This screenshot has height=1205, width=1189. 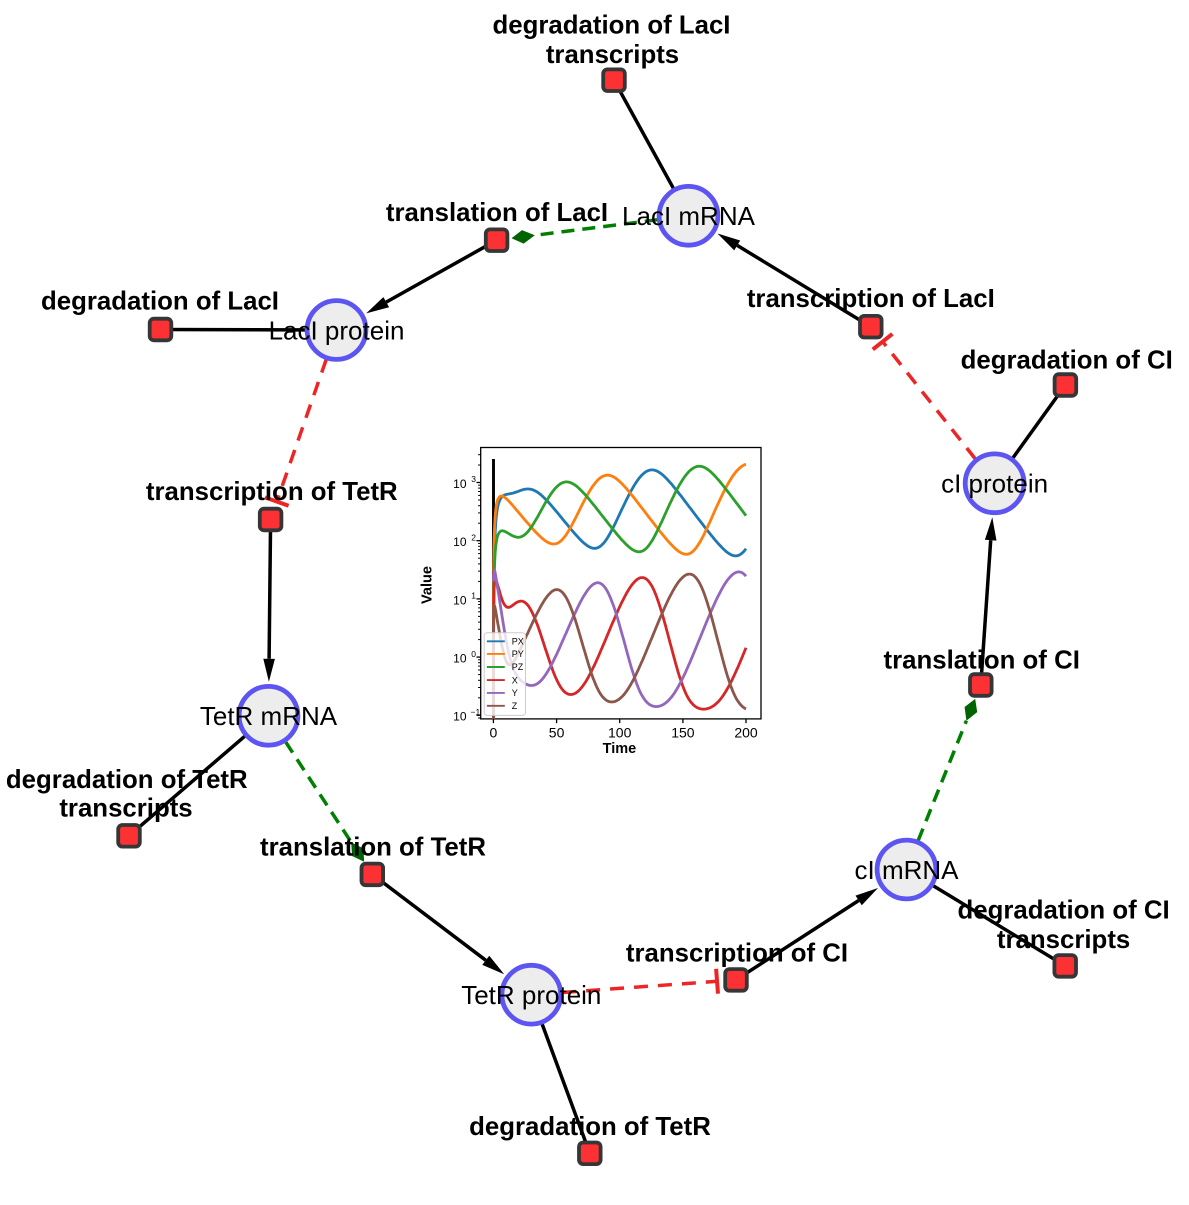 What do you see at coordinates (557, 733) in the screenshot?
I see `svg-text: 50` at bounding box center [557, 733].